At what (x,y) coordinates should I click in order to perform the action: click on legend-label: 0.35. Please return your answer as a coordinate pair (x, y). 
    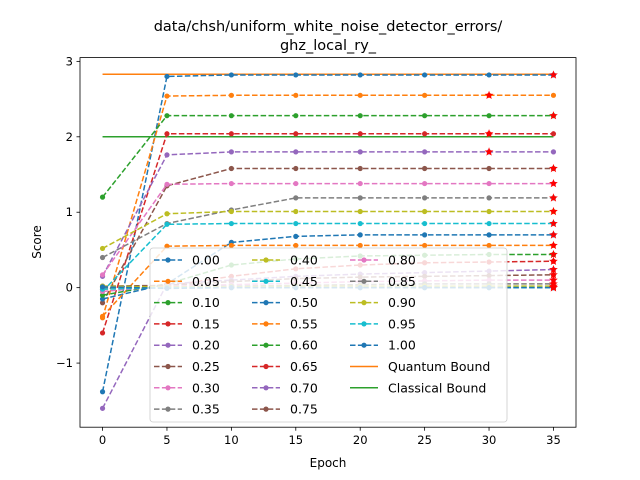
    Looking at the image, I should click on (206, 409).